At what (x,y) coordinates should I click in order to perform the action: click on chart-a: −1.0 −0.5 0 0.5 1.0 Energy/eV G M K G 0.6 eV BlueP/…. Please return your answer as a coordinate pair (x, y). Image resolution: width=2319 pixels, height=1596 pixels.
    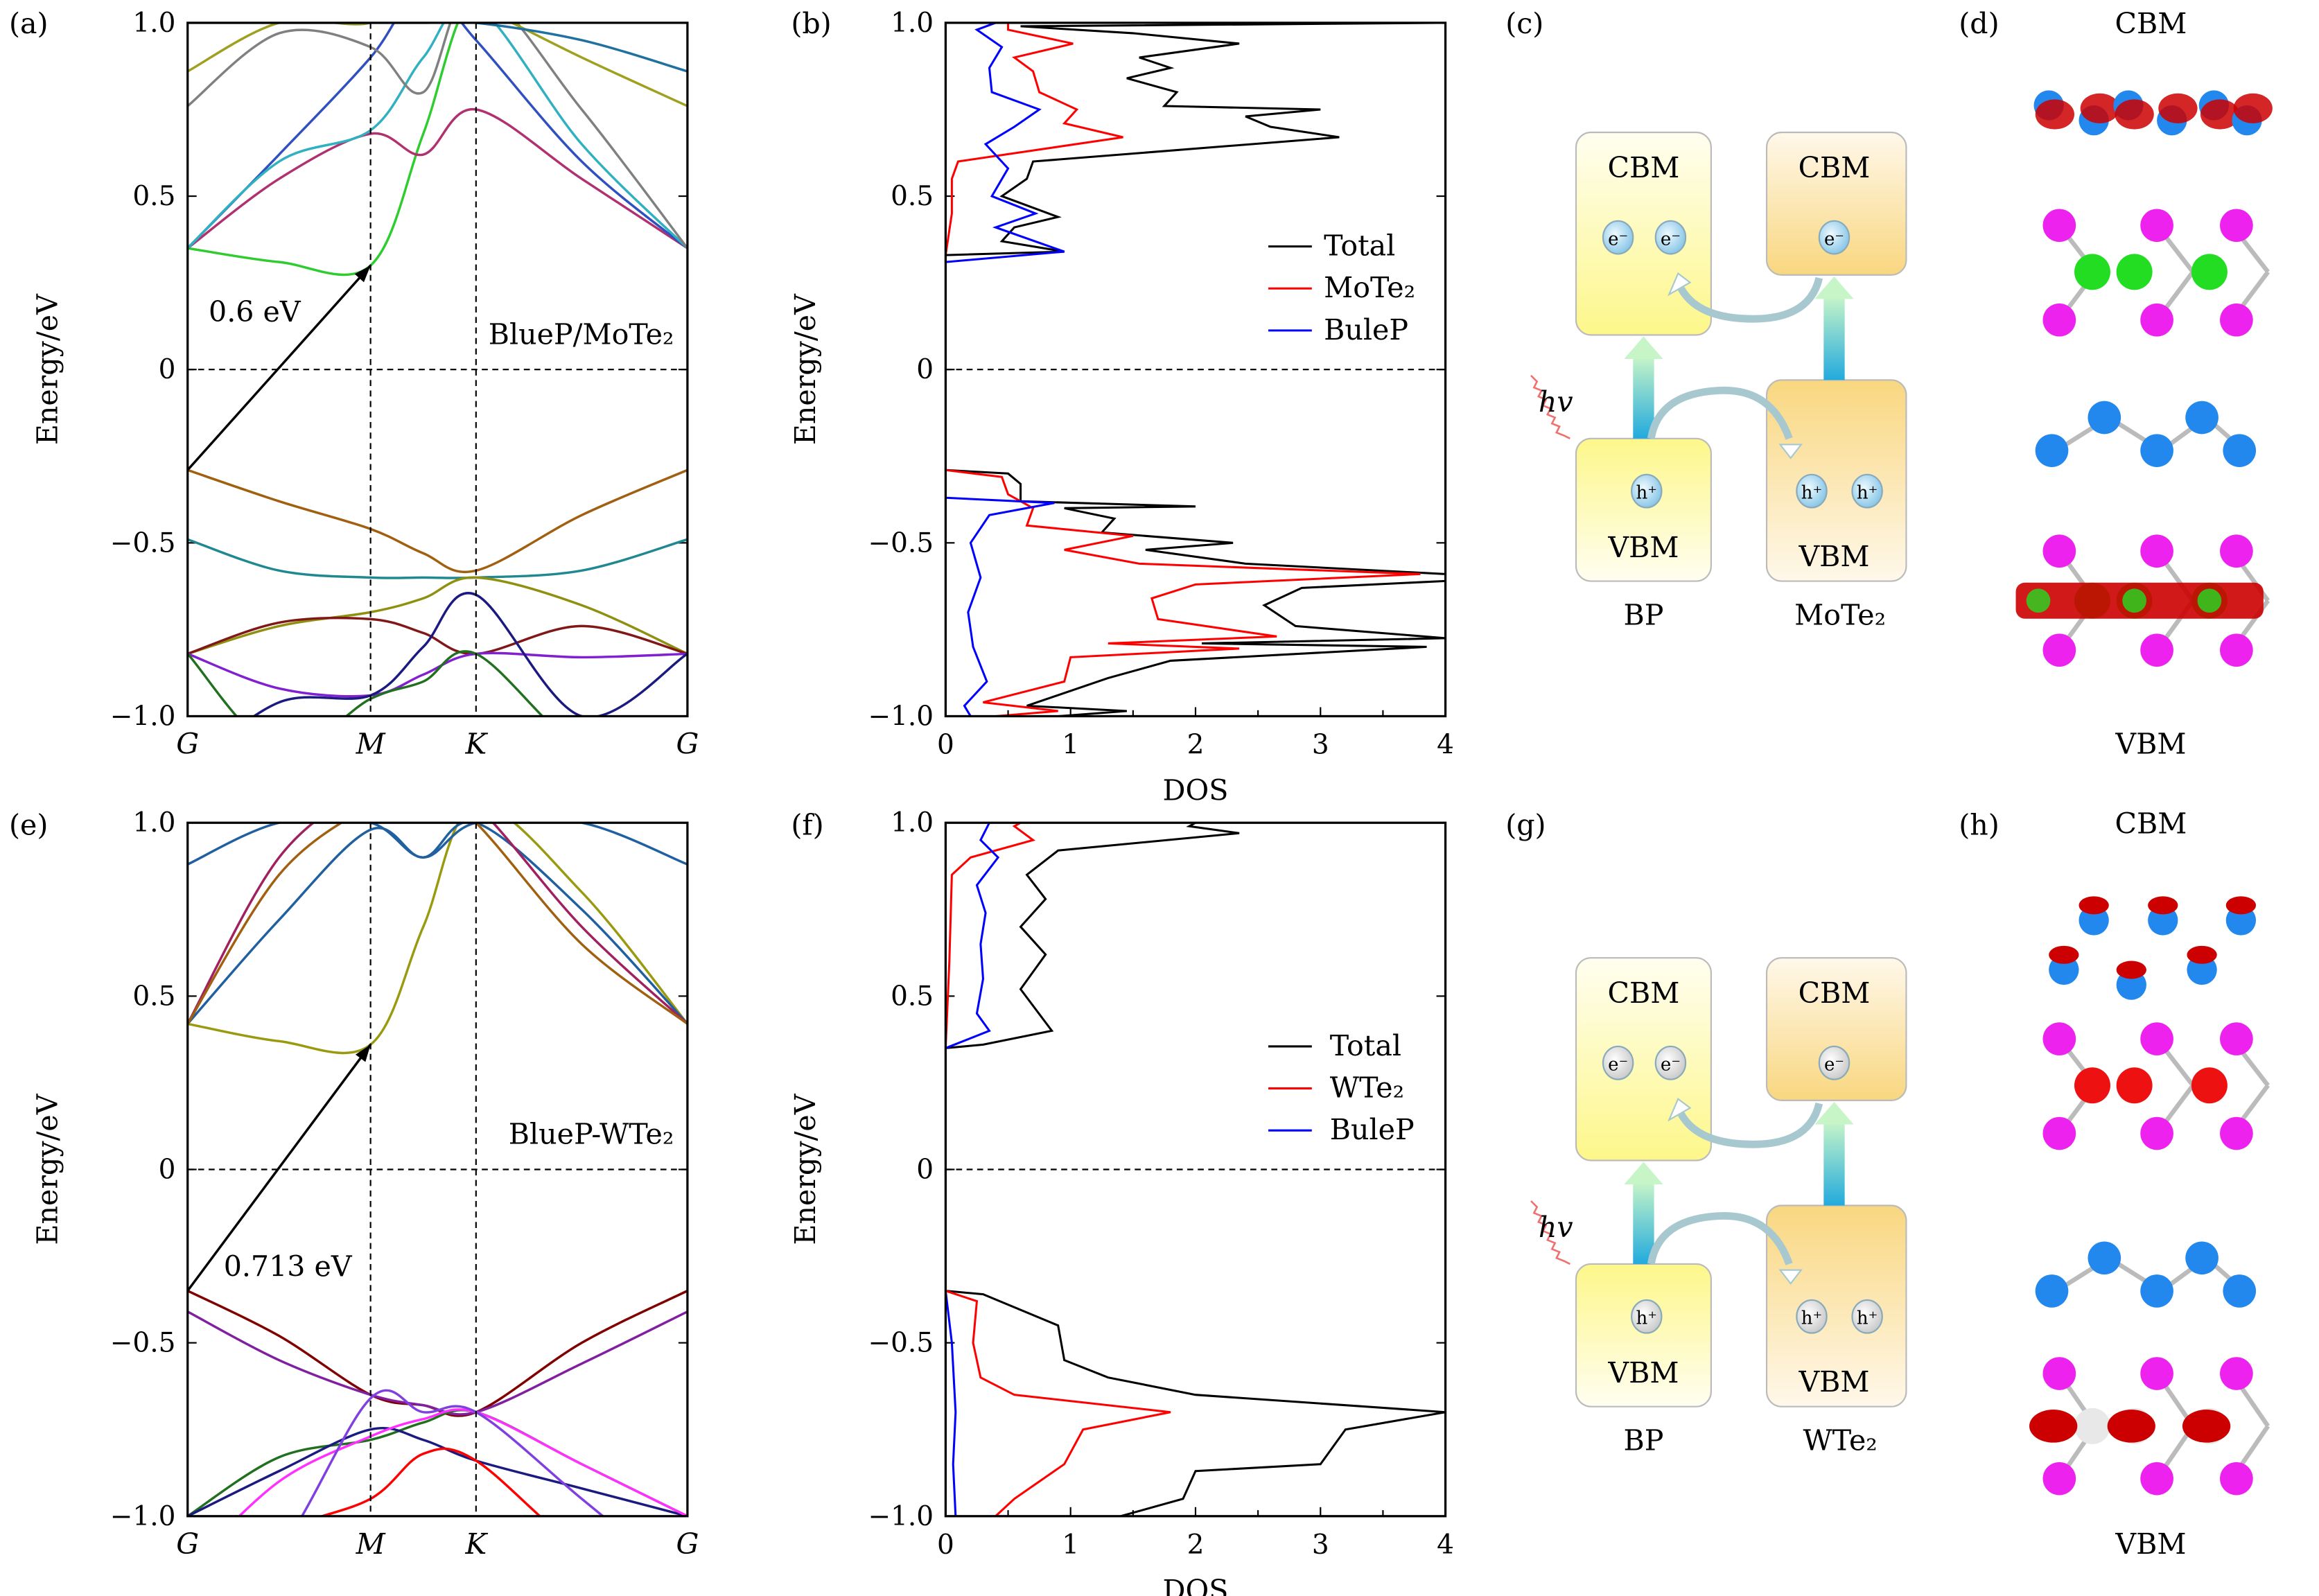
    Looking at the image, I should click on (364, 384).